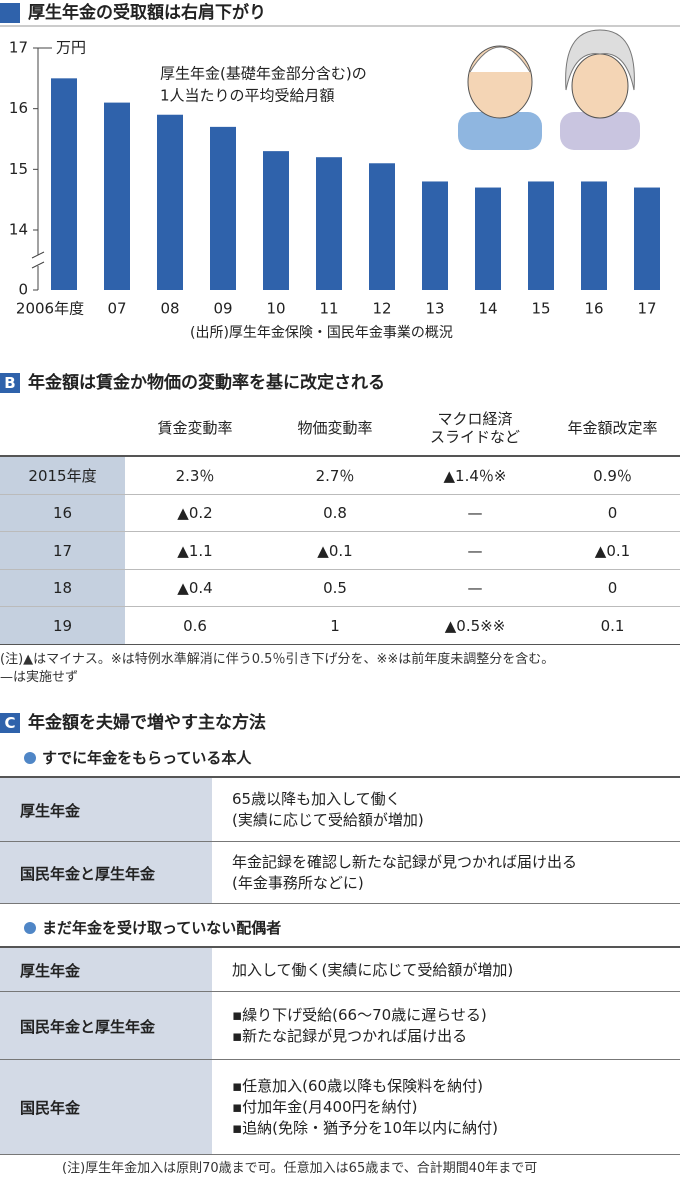 This screenshot has width=680, height=1183. I want to click on y-tick-label: 15, so click(18, 169).